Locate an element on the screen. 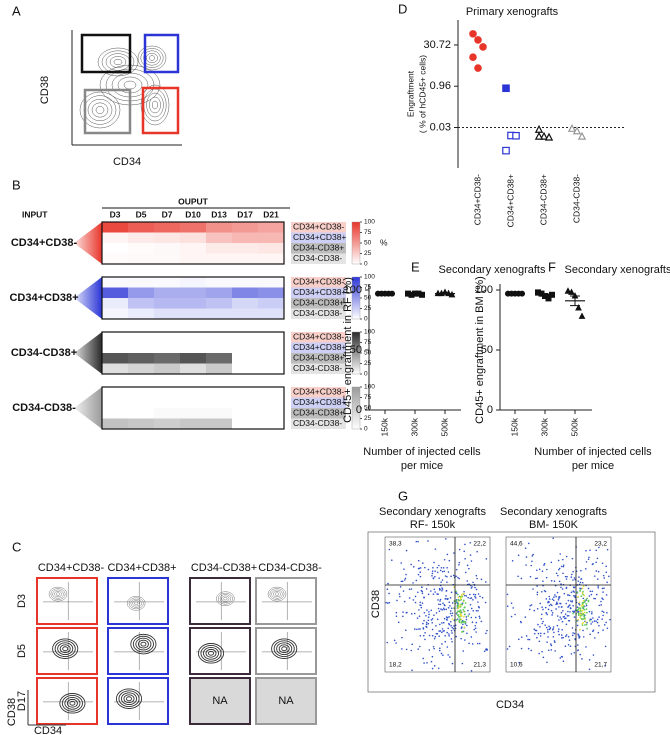  row-label-bg is located at coordinates (318, 303).